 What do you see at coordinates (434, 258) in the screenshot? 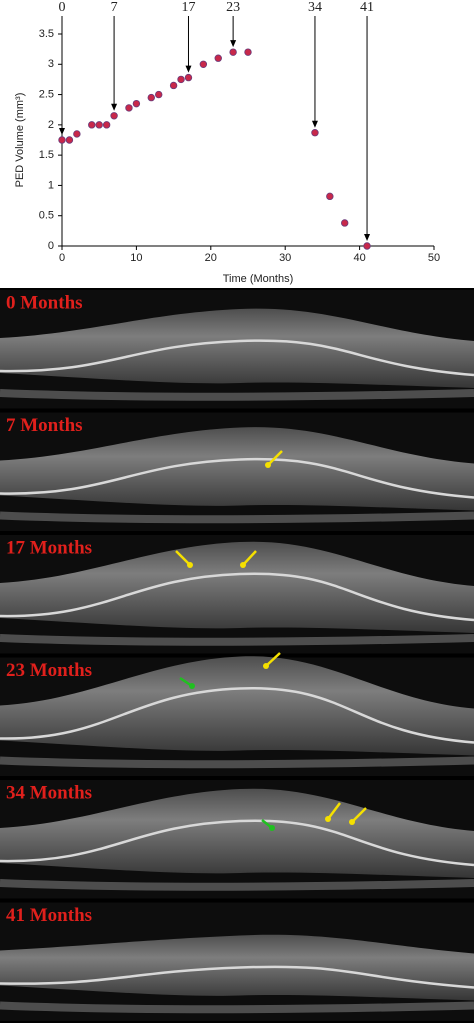
I see `x-tick-label: 50` at bounding box center [434, 258].